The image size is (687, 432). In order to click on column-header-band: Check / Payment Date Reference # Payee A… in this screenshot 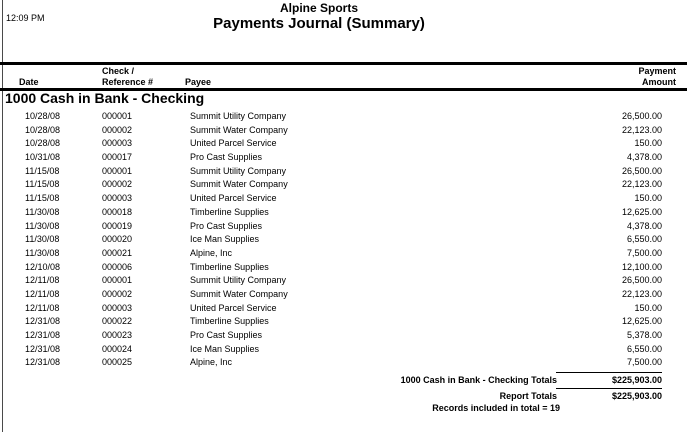, I will do `click(343, 76)`.